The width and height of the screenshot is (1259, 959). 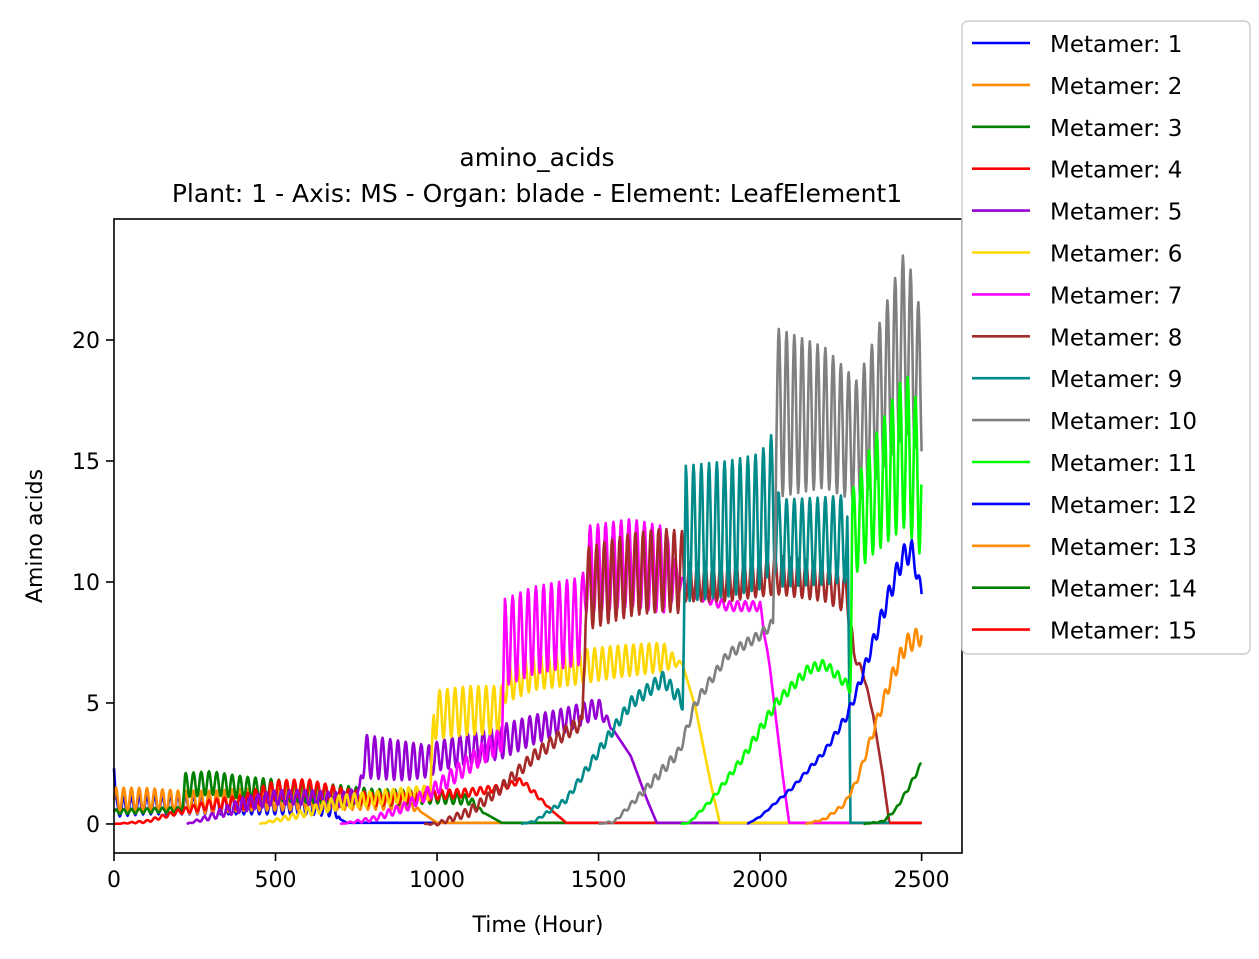 What do you see at coordinates (93, 825) in the screenshot?
I see `y-tick-label: 0` at bounding box center [93, 825].